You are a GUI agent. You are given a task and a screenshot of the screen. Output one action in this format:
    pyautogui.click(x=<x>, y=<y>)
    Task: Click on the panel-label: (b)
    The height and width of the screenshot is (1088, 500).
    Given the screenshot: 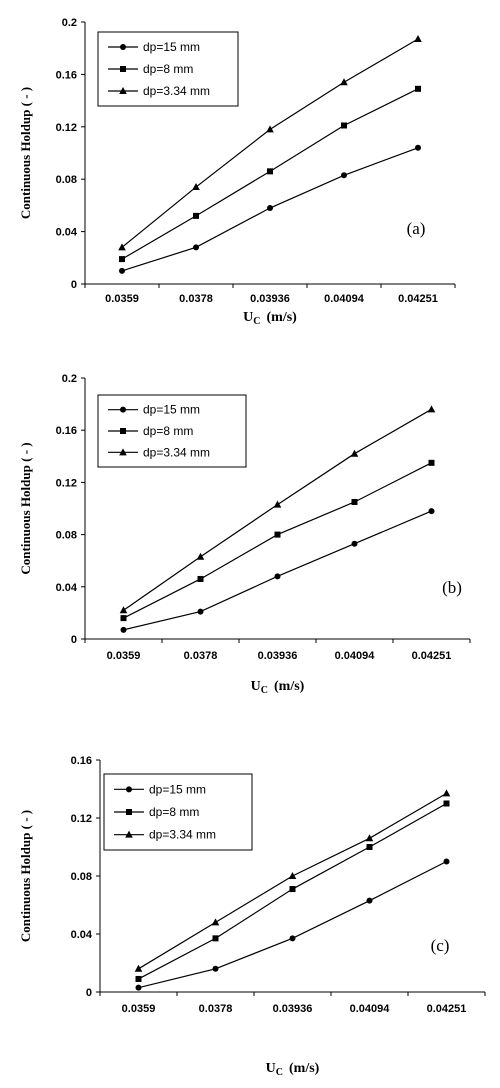 What is the action you would take?
    pyautogui.click(x=452, y=587)
    